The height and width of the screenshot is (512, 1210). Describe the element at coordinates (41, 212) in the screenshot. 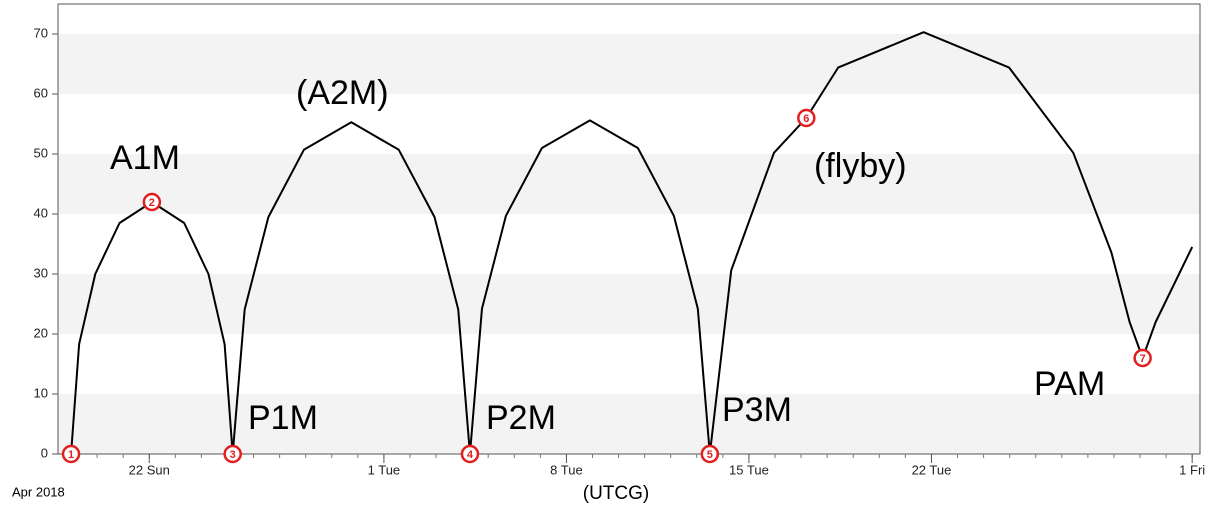

I see `y-tick-label: 40` at that location.